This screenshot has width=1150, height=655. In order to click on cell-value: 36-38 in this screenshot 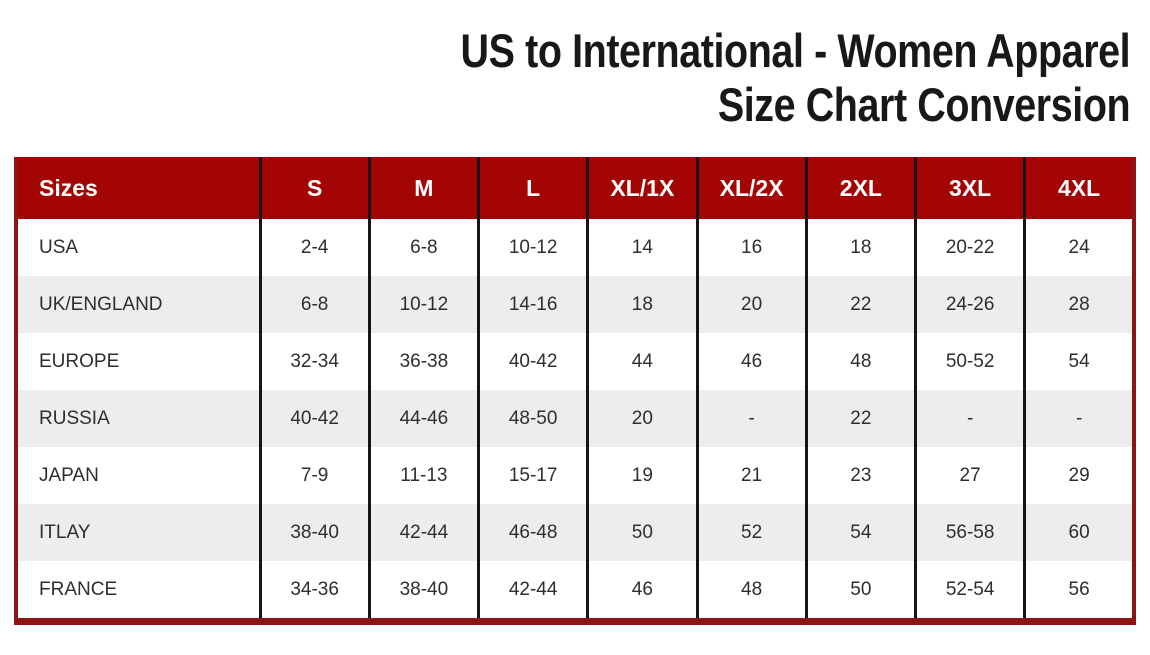, I will do `click(423, 361)`.